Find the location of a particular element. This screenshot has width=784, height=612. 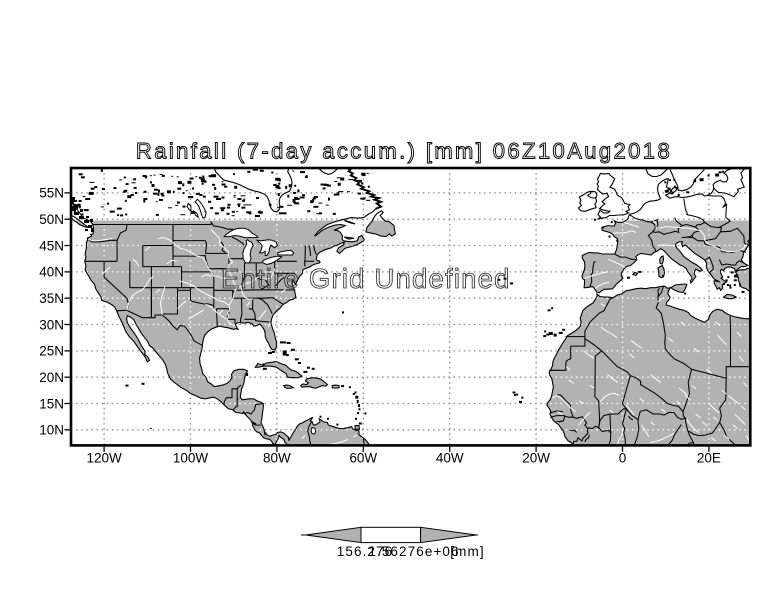

svg-text: 20N is located at coordinates (51, 377).